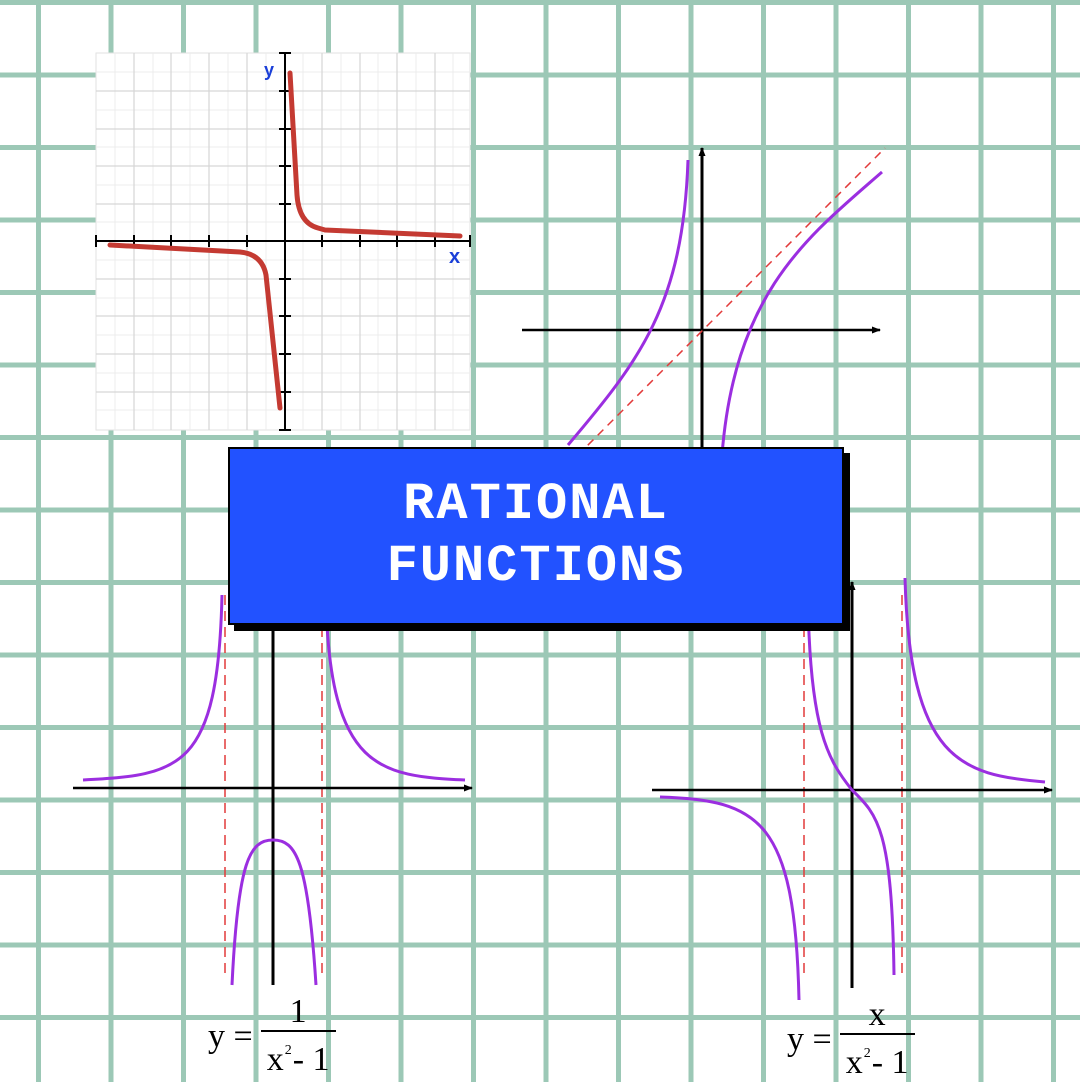 Image resolution: width=1080 pixels, height=1082 pixels. I want to click on graph1-x-label: x, so click(454, 257).